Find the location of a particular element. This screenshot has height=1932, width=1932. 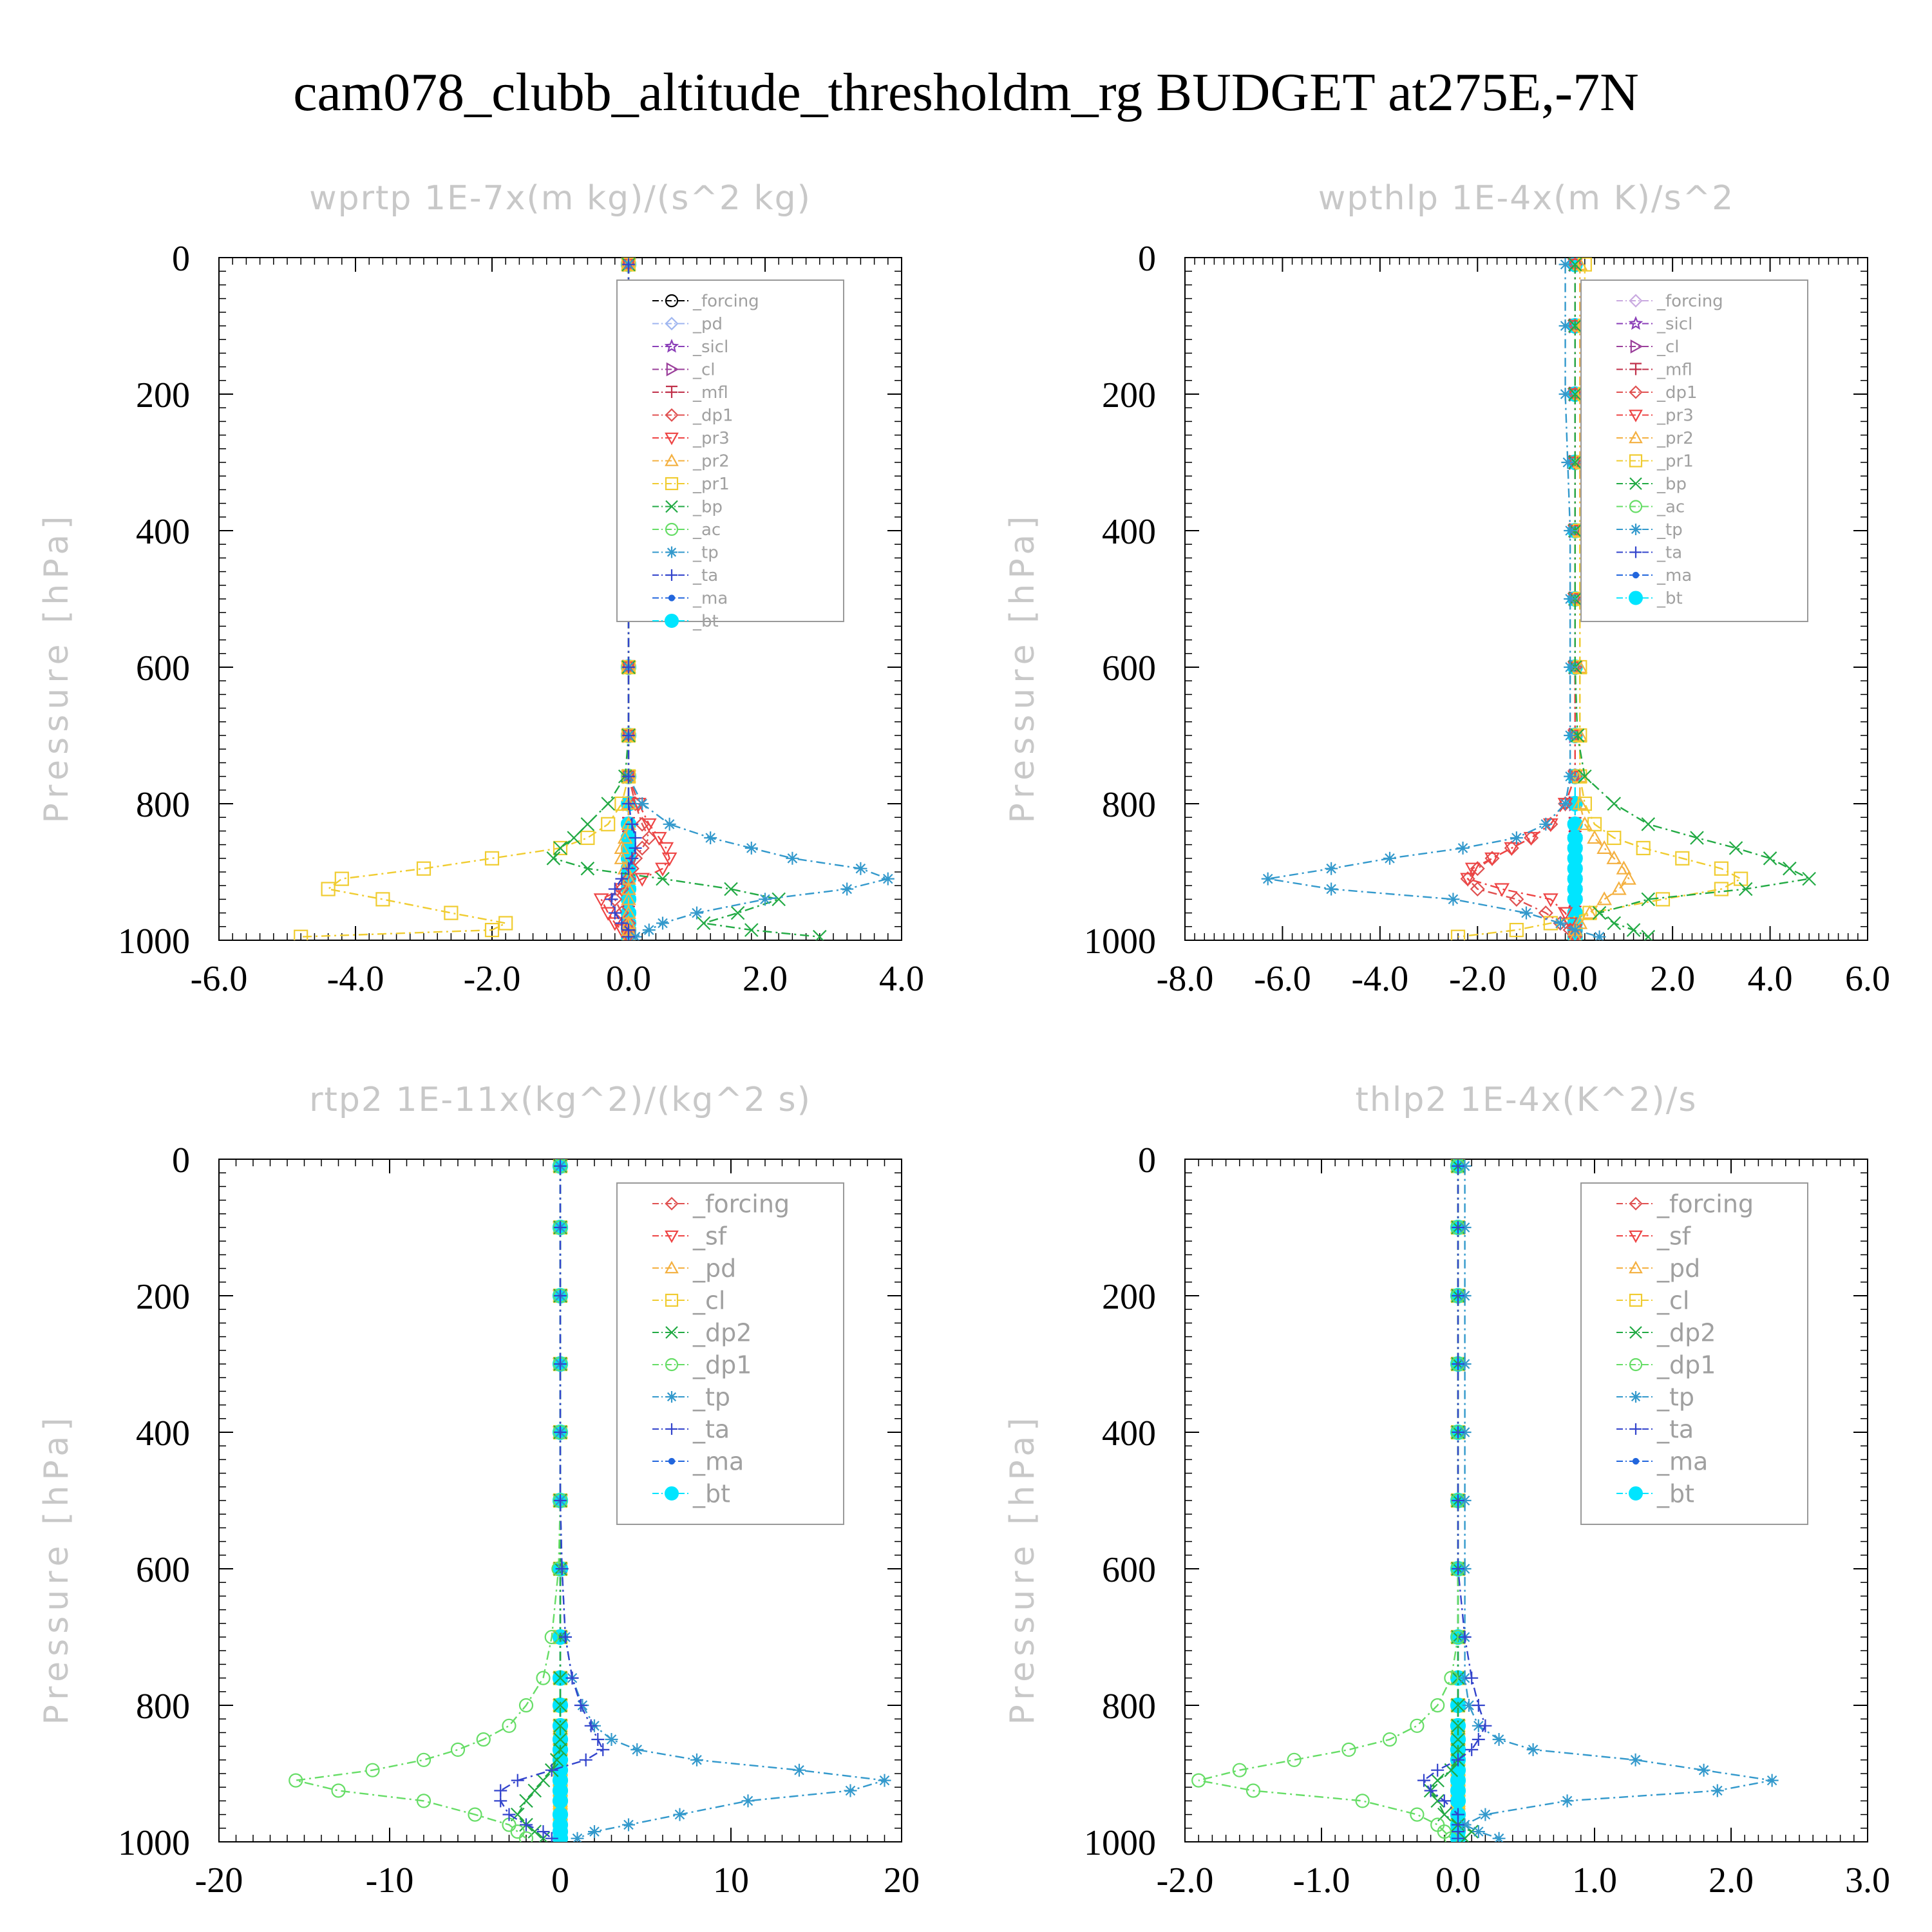

legend-entry: _pr1 is located at coordinates (691, 484).